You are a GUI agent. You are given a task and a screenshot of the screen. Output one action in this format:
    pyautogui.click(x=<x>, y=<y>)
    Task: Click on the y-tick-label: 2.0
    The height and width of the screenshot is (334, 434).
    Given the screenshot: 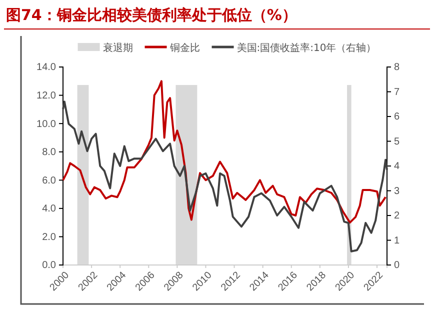 What is the action you would take?
    pyautogui.click(x=49, y=237)
    